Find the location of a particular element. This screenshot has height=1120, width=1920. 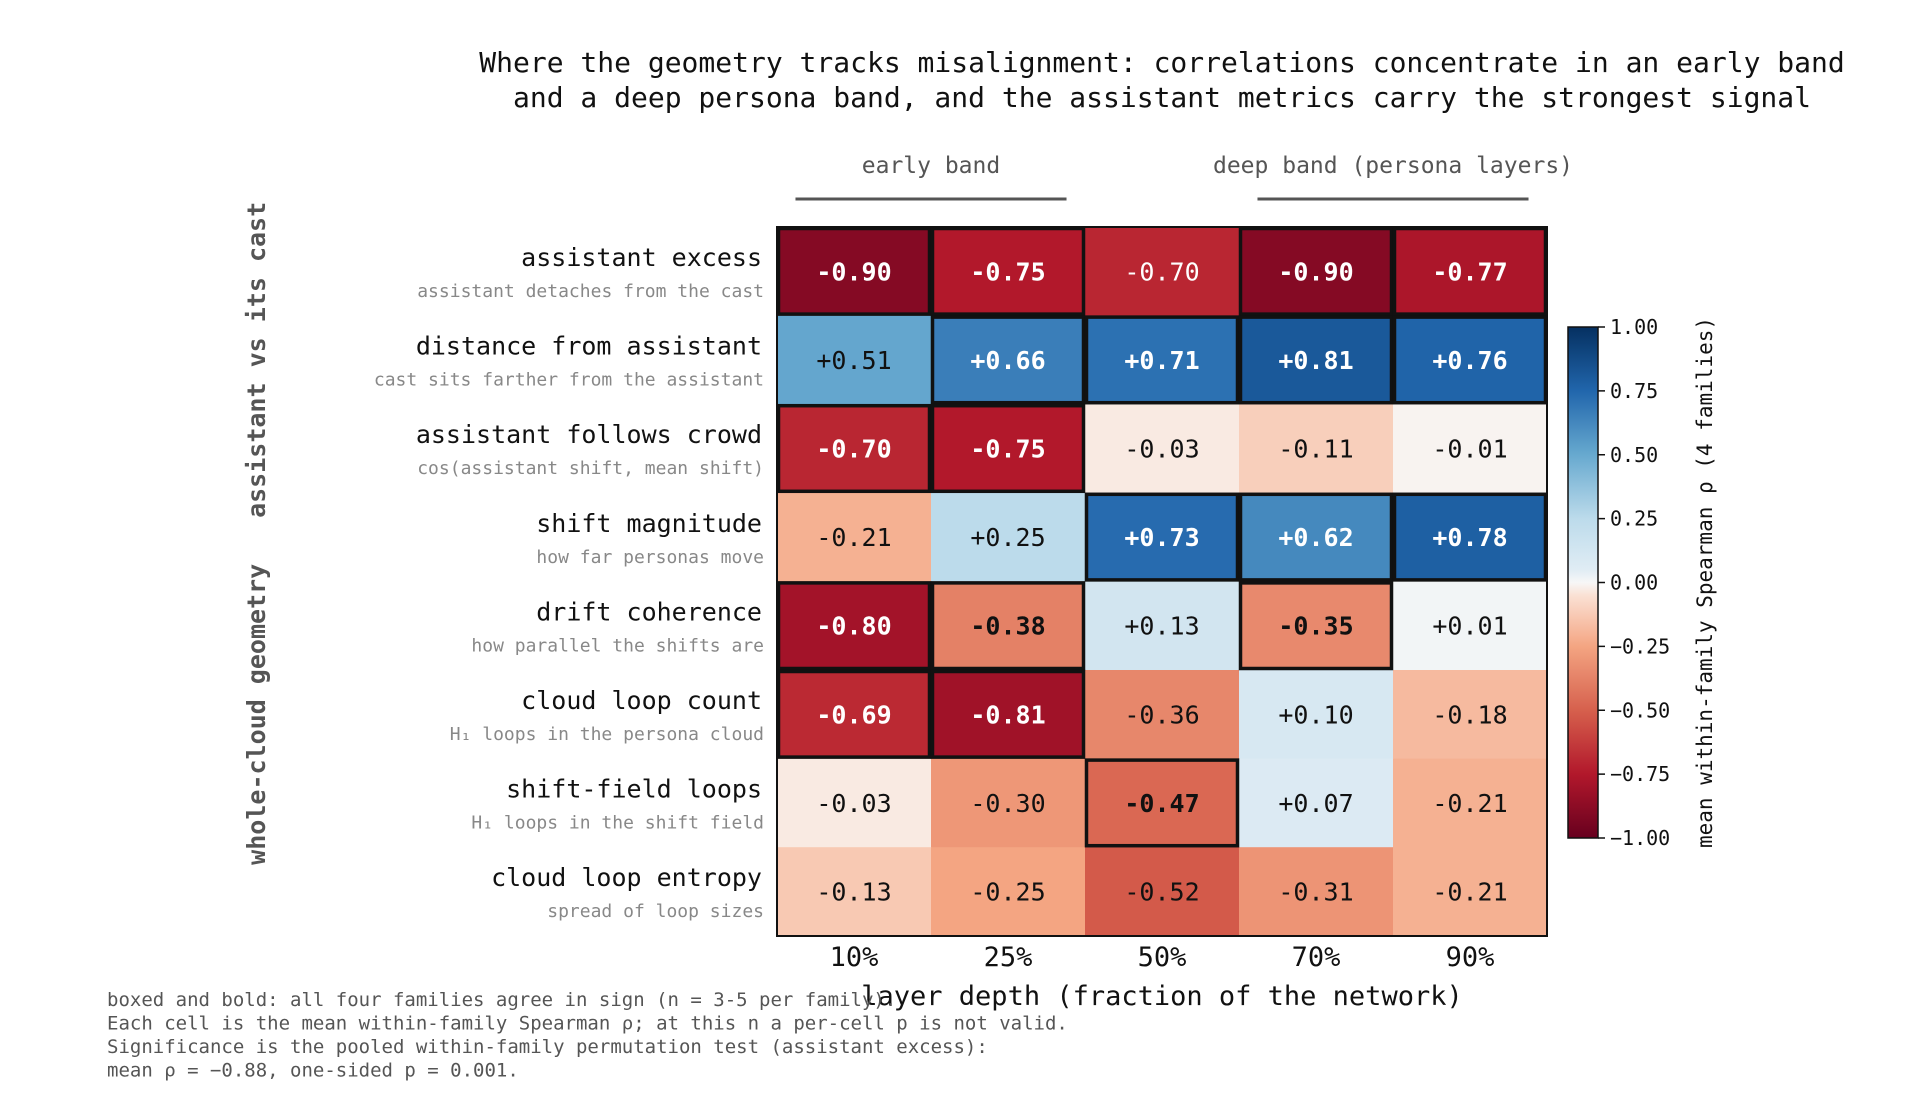

cell-value-label: -0.69 is located at coordinates (853, 714).